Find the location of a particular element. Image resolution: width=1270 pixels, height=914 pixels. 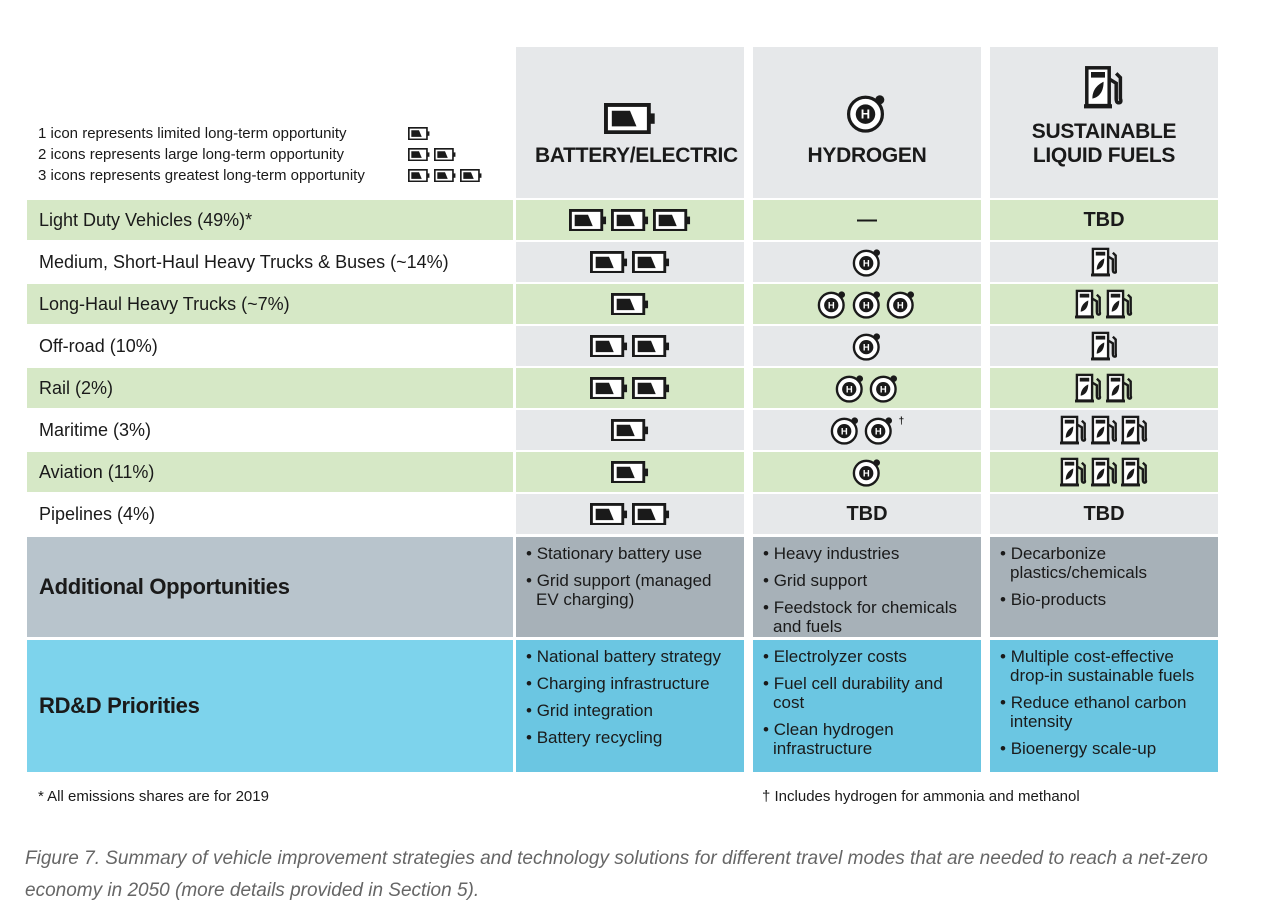

header-text: HYDROGEN is located at coordinates (867, 155).